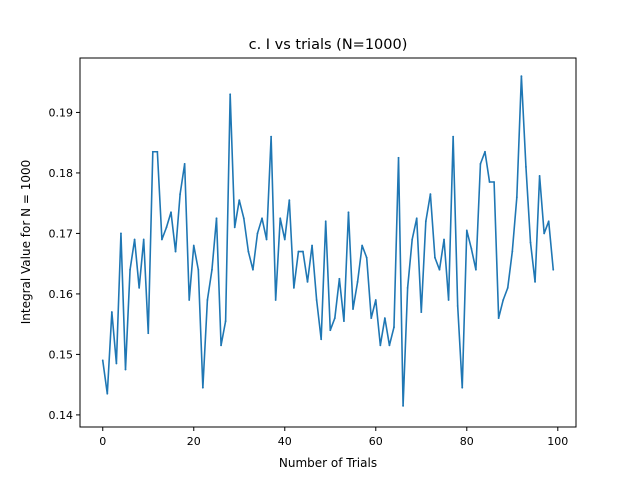  What do you see at coordinates (102, 441) in the screenshot?
I see `x-tick-label: 0` at bounding box center [102, 441].